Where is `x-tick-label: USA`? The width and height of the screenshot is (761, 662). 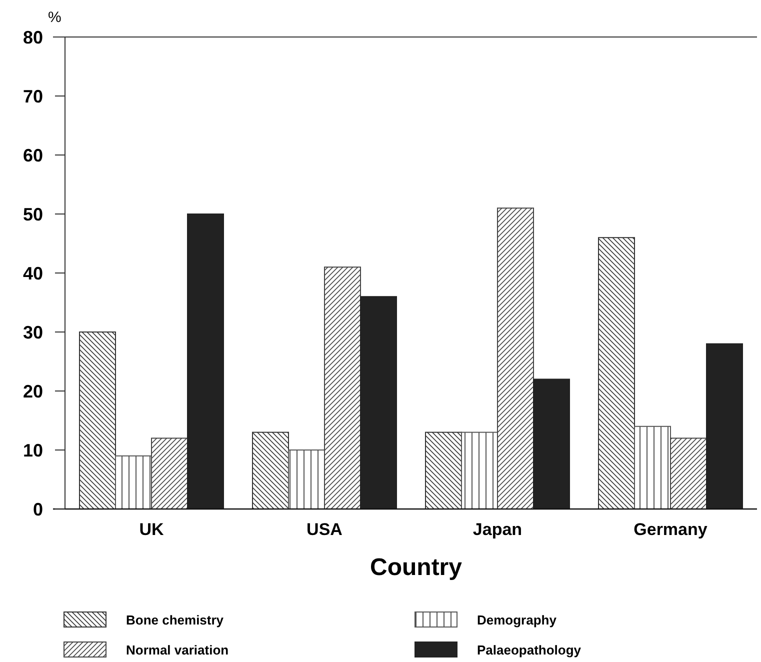
x-tick-label: USA is located at coordinates (324, 529).